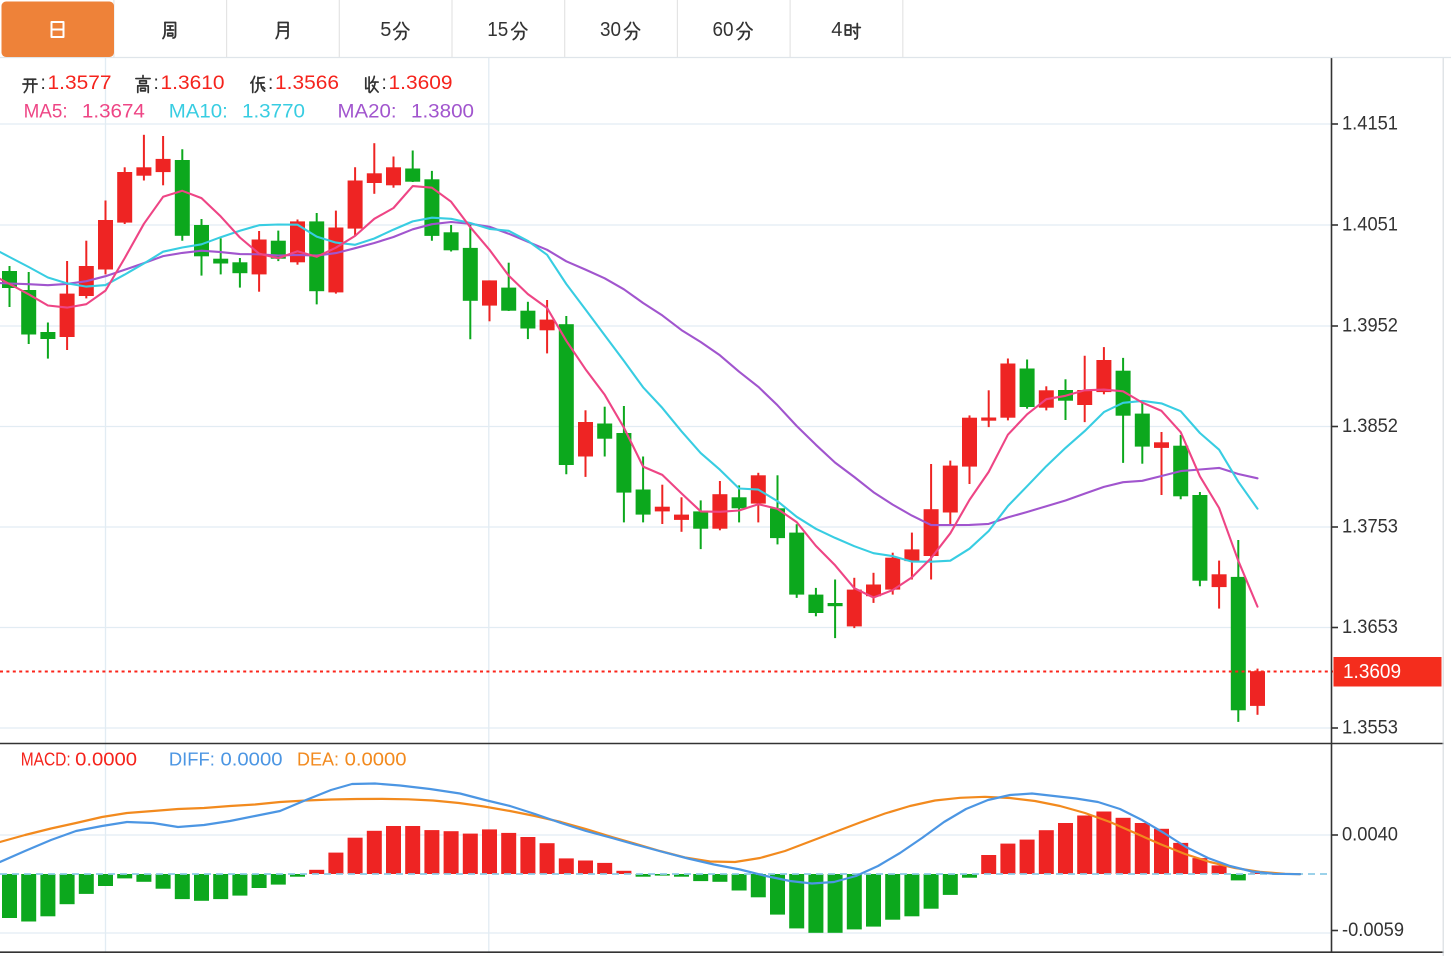  I want to click on svg-text: 1.3566, so click(307, 83).